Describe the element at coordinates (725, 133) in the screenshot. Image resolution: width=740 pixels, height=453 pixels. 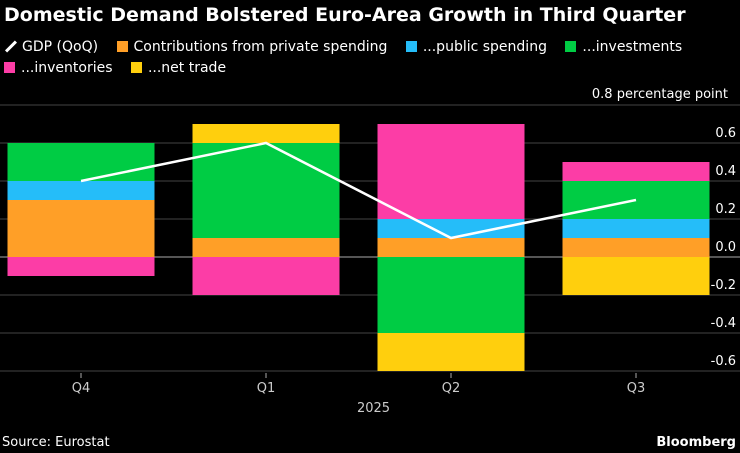
I see `y-tick-label: 0.6` at that location.